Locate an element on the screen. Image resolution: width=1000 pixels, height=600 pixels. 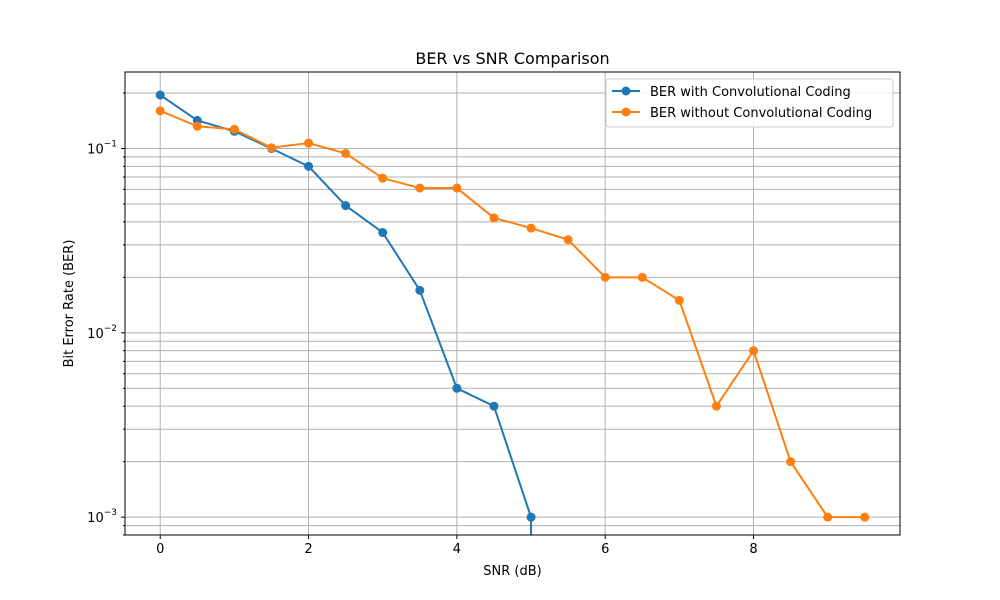
x-tick-label: 2 is located at coordinates (308, 549).